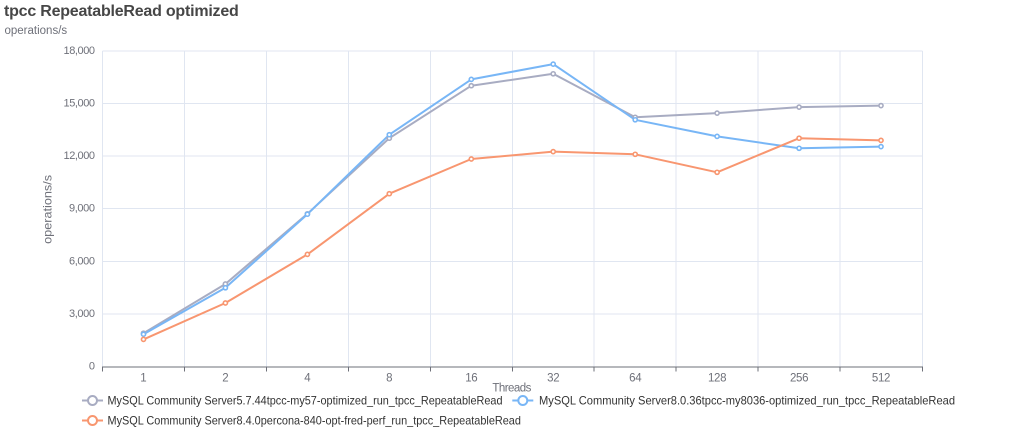  I want to click on svg-text: Threads, so click(511, 389).